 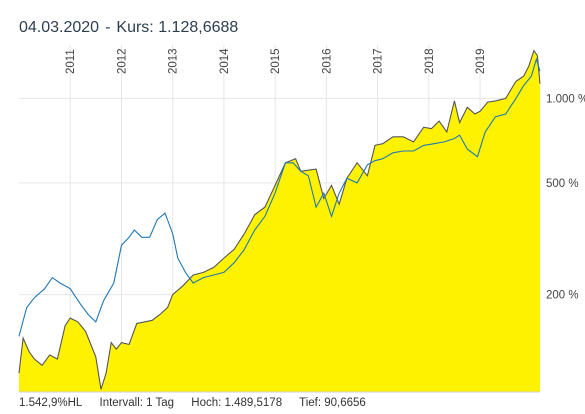 What do you see at coordinates (379, 61) in the screenshot?
I see `x-tick-label: 2017` at bounding box center [379, 61].